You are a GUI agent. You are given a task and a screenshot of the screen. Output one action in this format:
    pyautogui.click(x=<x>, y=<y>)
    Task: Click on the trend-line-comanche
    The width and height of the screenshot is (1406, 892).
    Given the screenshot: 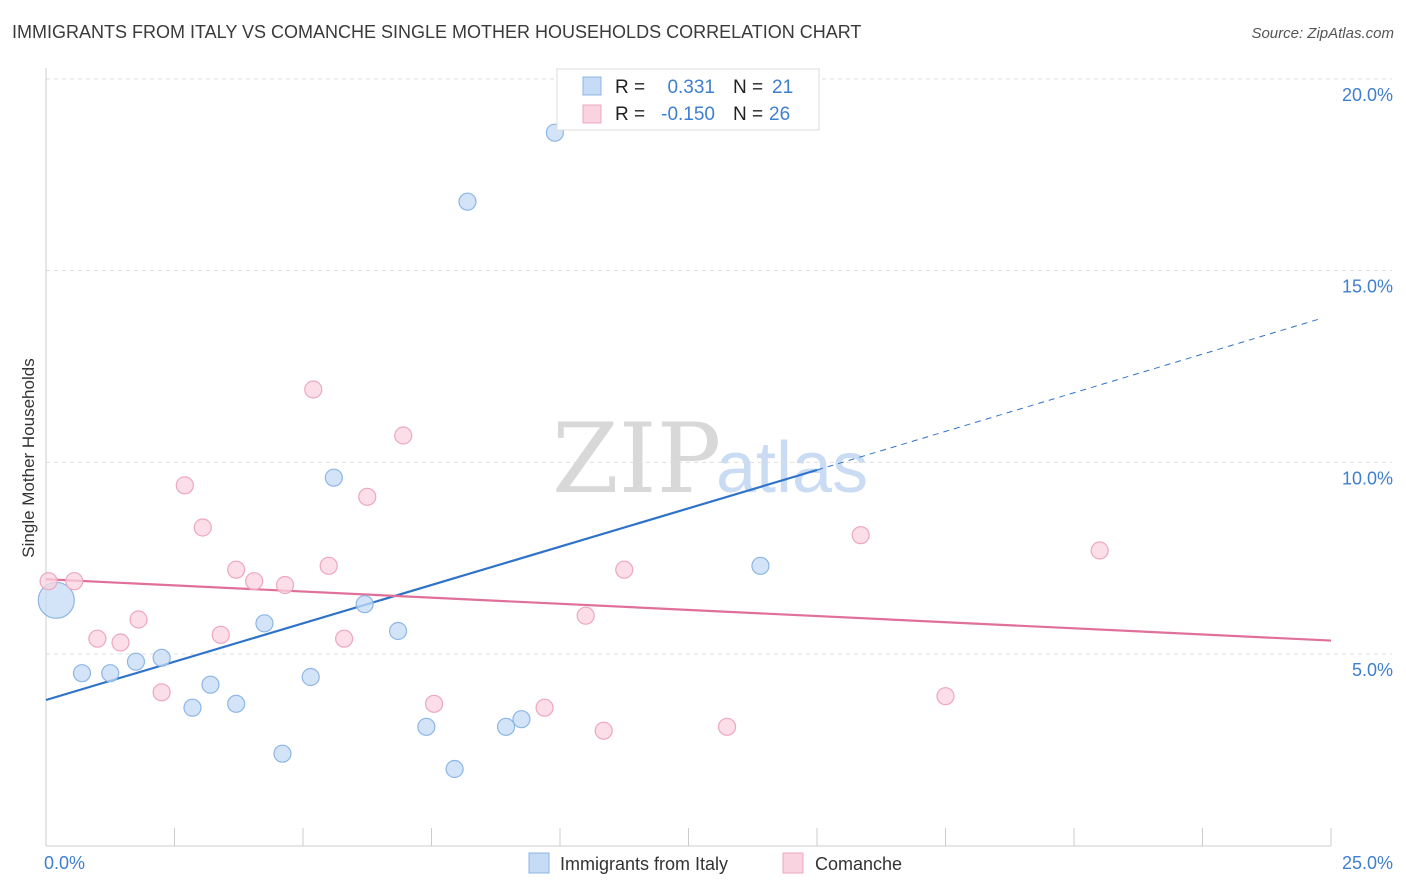 What is the action you would take?
    pyautogui.click(x=688, y=610)
    